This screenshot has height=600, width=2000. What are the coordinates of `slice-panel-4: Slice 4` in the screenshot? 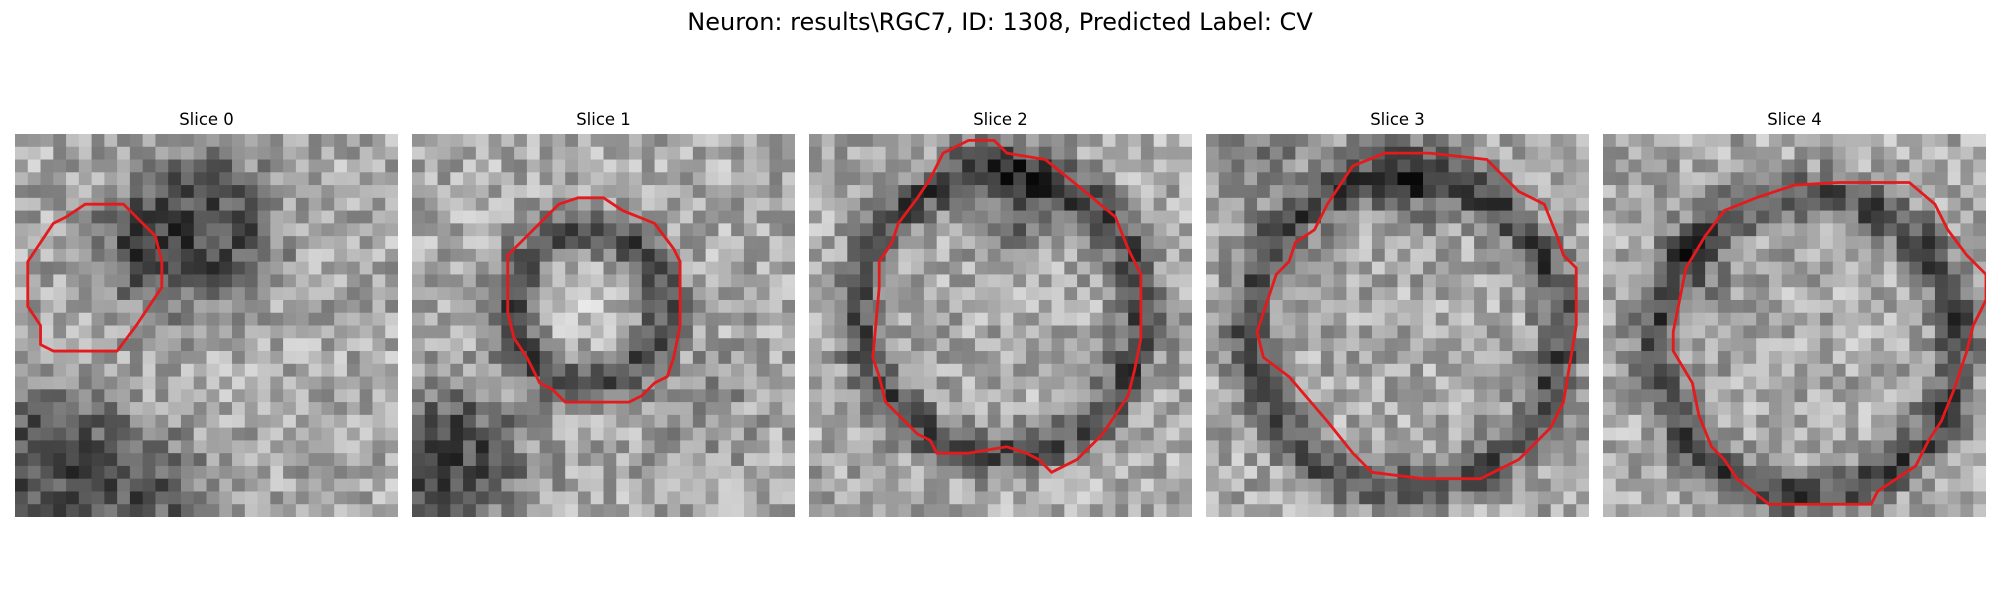 It's located at (1794, 312).